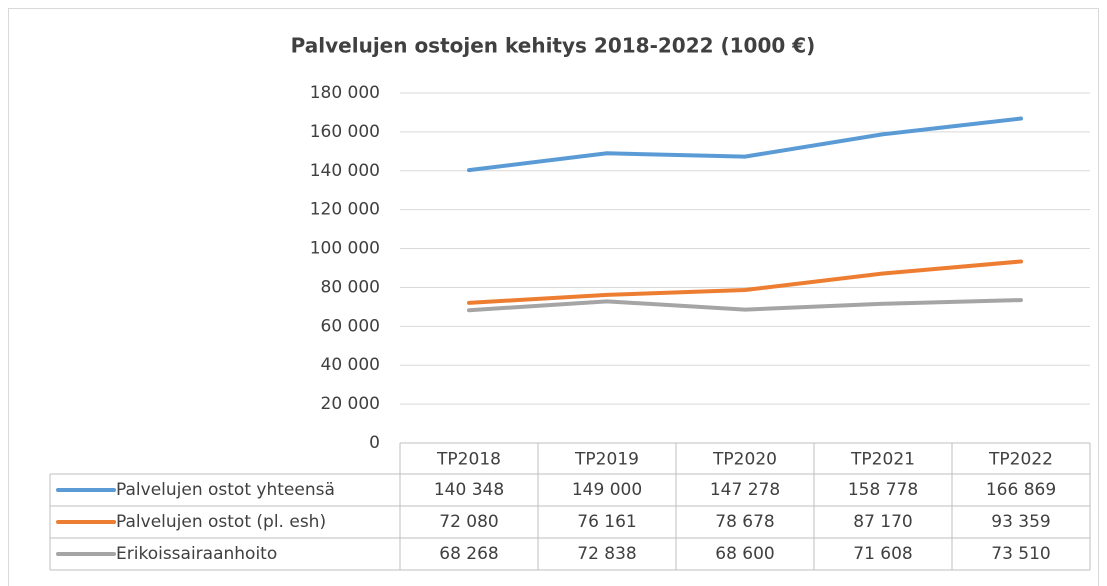 This screenshot has width=1107, height=586. What do you see at coordinates (1021, 490) in the screenshot?
I see `table-value: 166 869` at bounding box center [1021, 490].